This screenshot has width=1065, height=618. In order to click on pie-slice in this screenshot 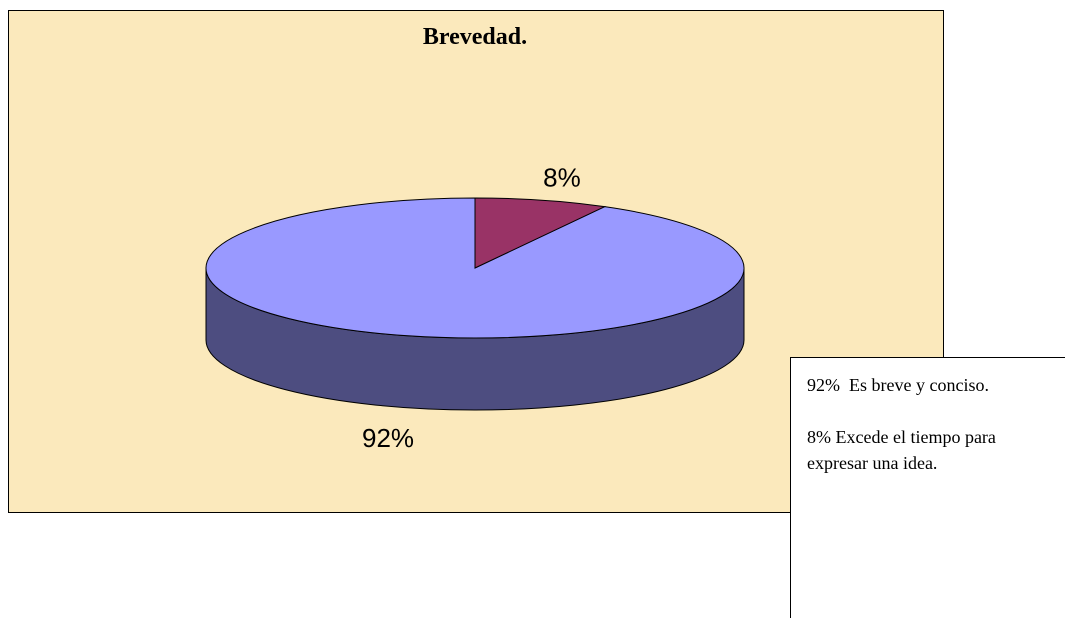, I will do `click(540, 233)`.